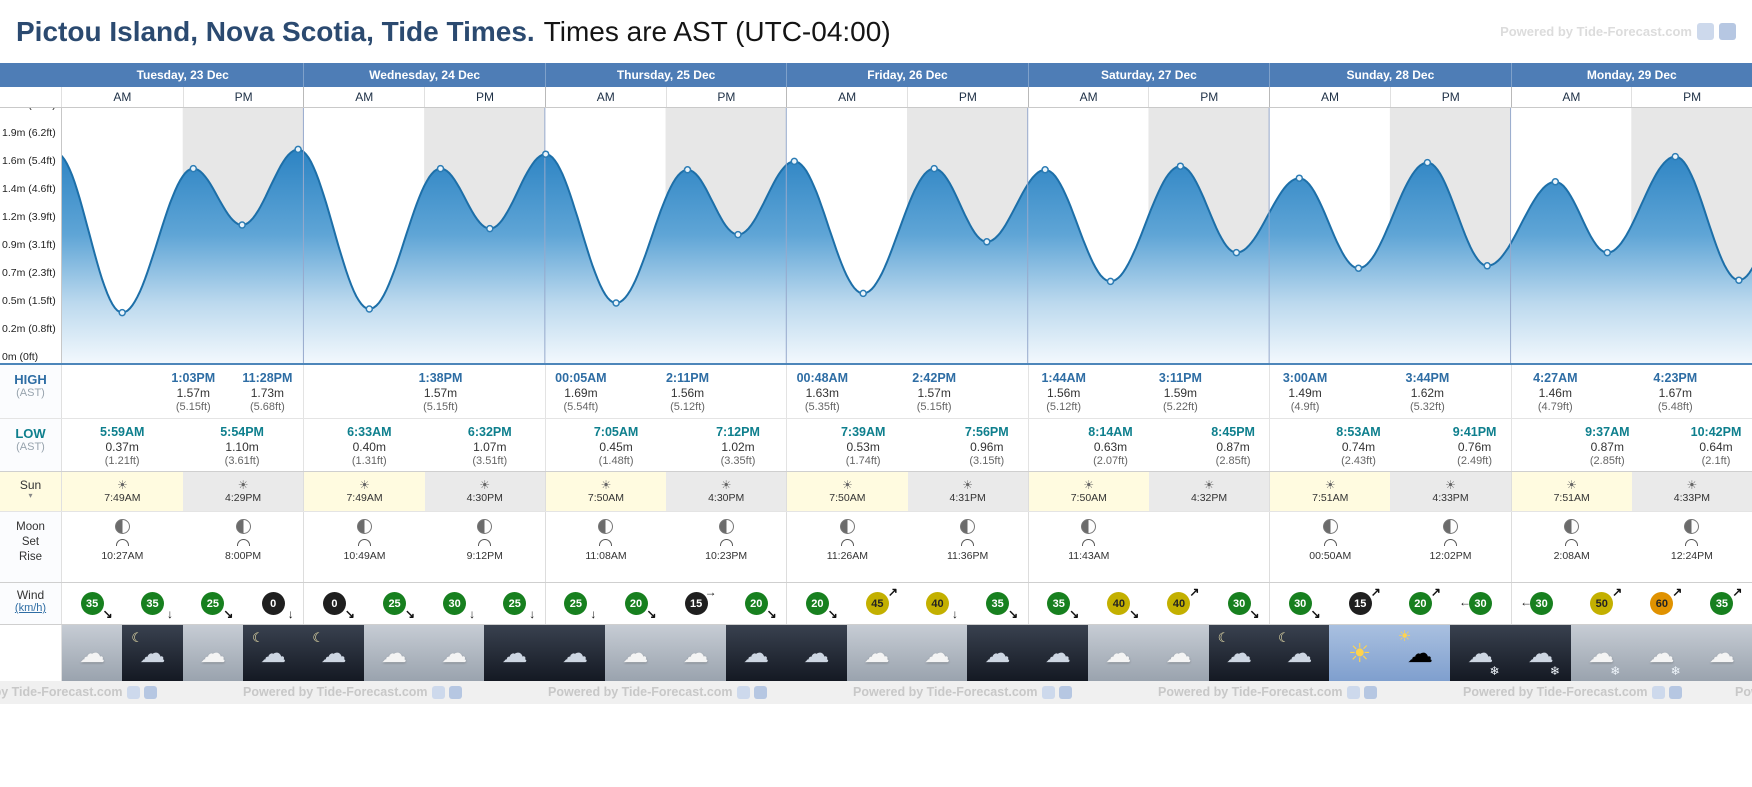  I want to click on low-tide-entry: 9:37AM 0.87m (2.85ft), so click(1607, 446).